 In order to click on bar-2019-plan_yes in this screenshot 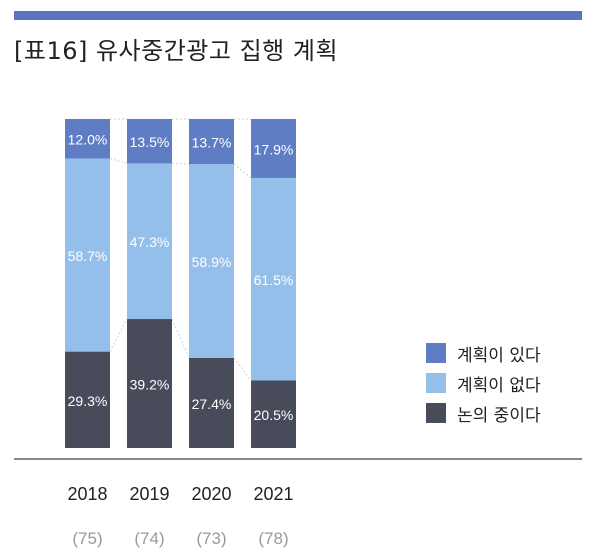, I will do `click(149, 141)`.